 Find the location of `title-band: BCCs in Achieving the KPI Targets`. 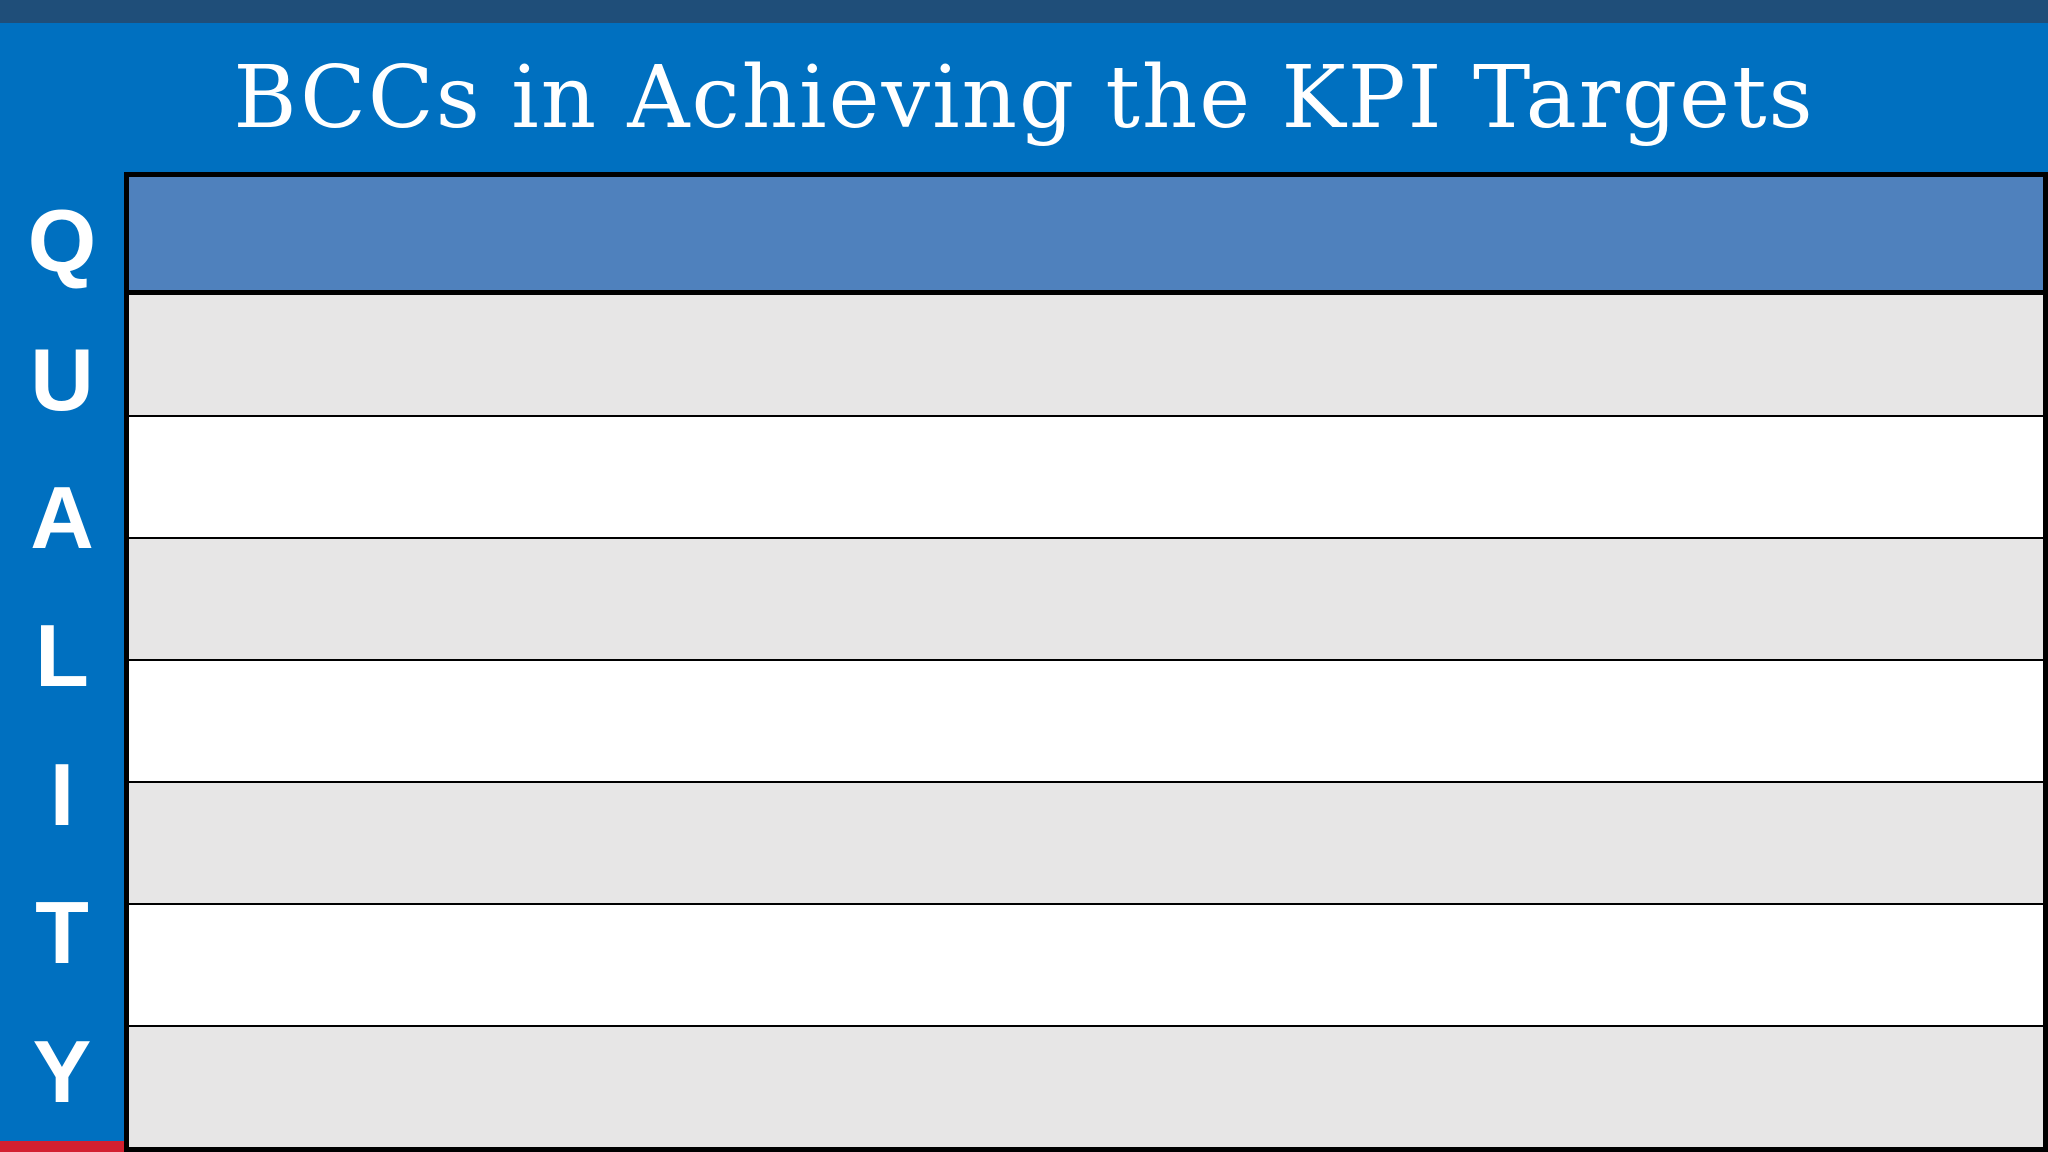

title-band: BCCs in Achieving the KPI Targets is located at coordinates (1024, 97).